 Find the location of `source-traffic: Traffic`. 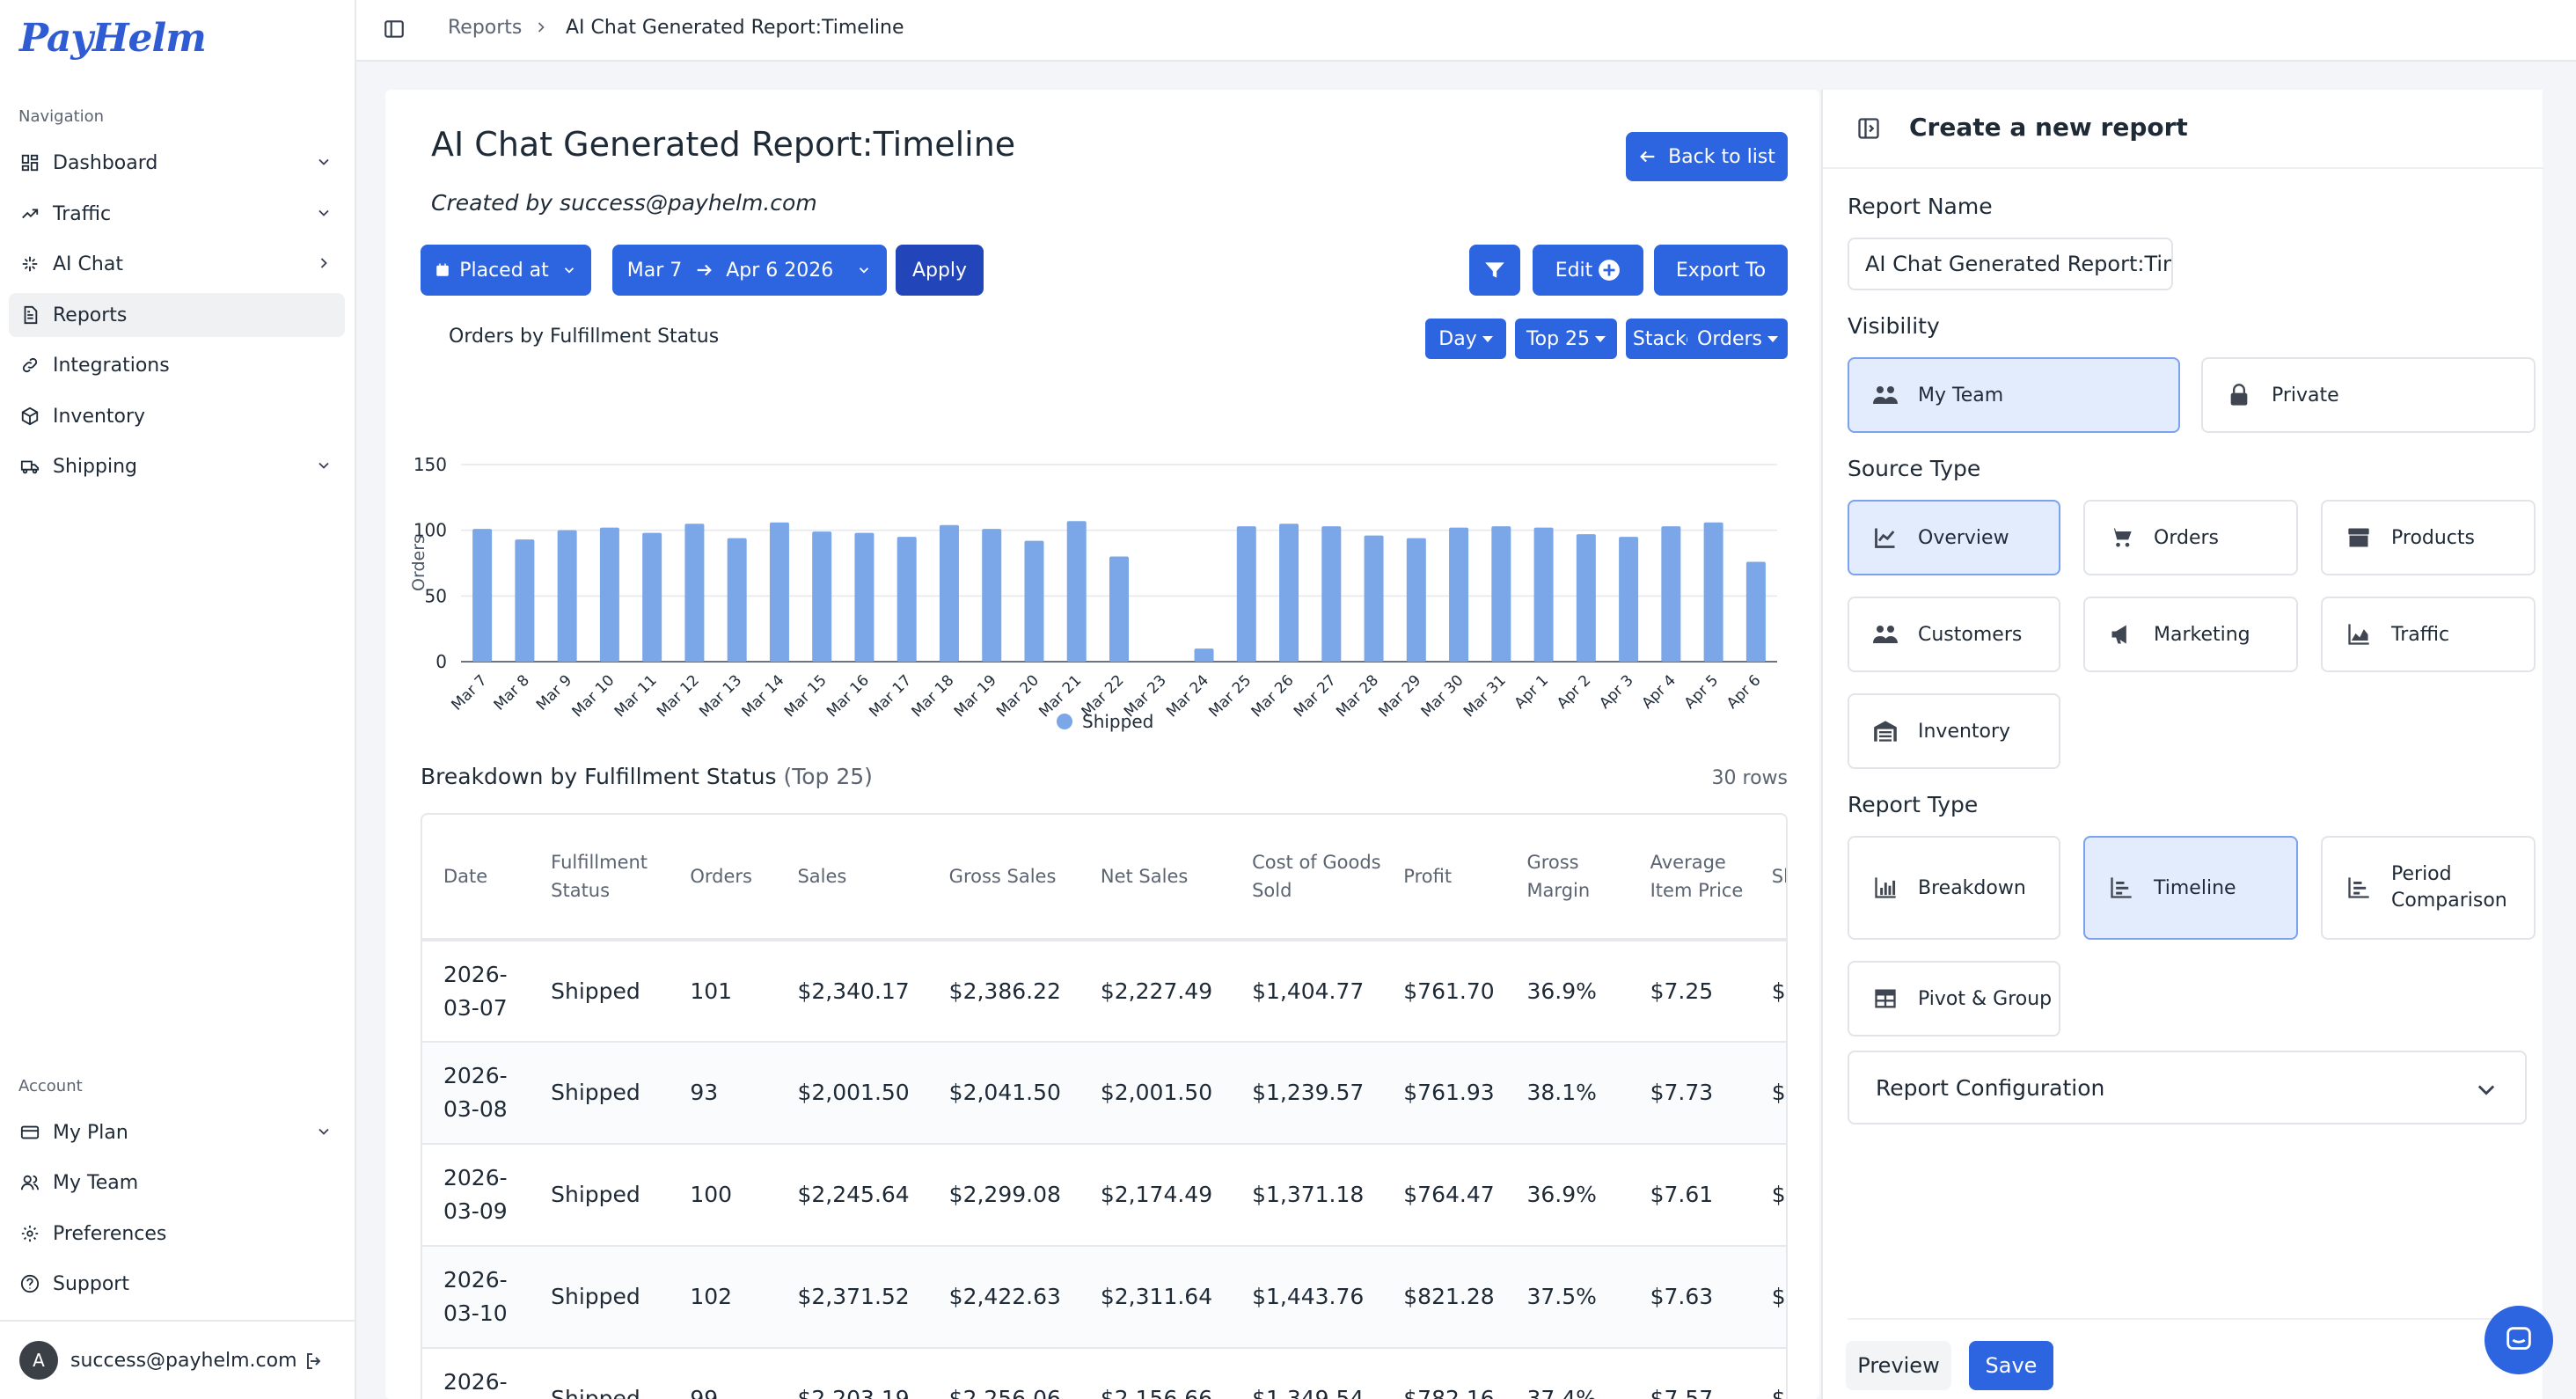

source-traffic: Traffic is located at coordinates (2428, 635).